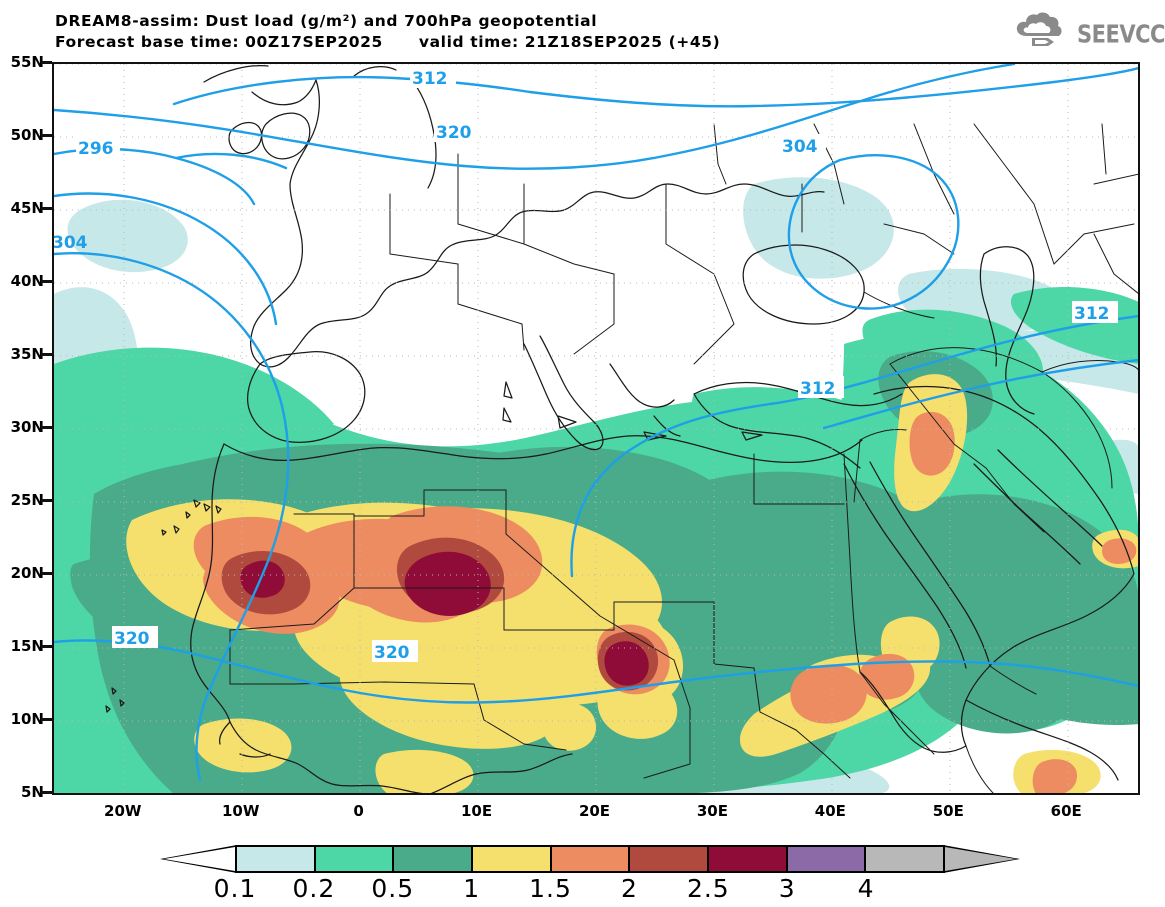  Describe the element at coordinates (27, 646) in the screenshot. I see `y-axis-tick-label: 15N` at that location.